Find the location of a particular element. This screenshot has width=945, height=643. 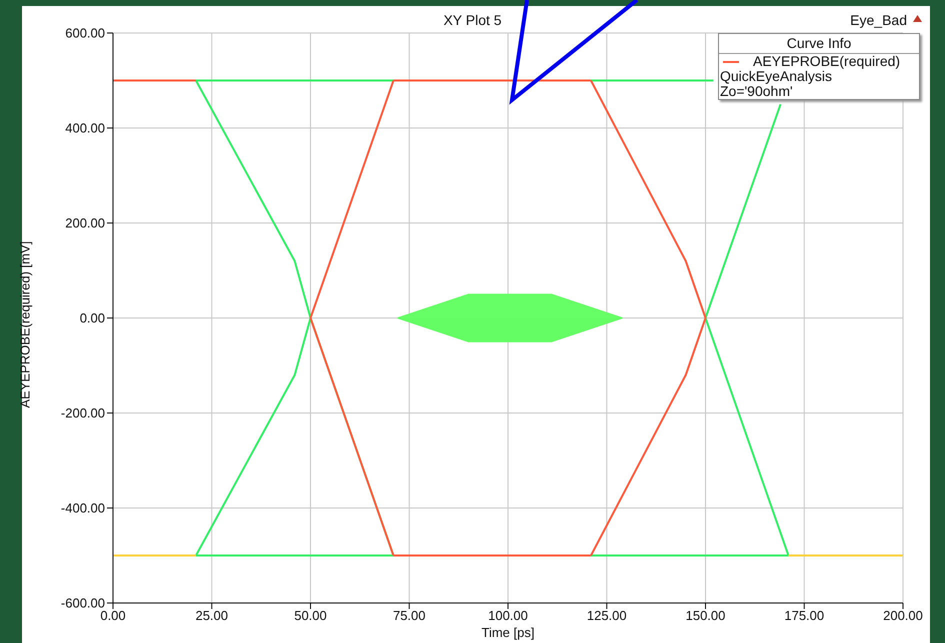

chart-title: XY Plot 5 is located at coordinates (472, 20).